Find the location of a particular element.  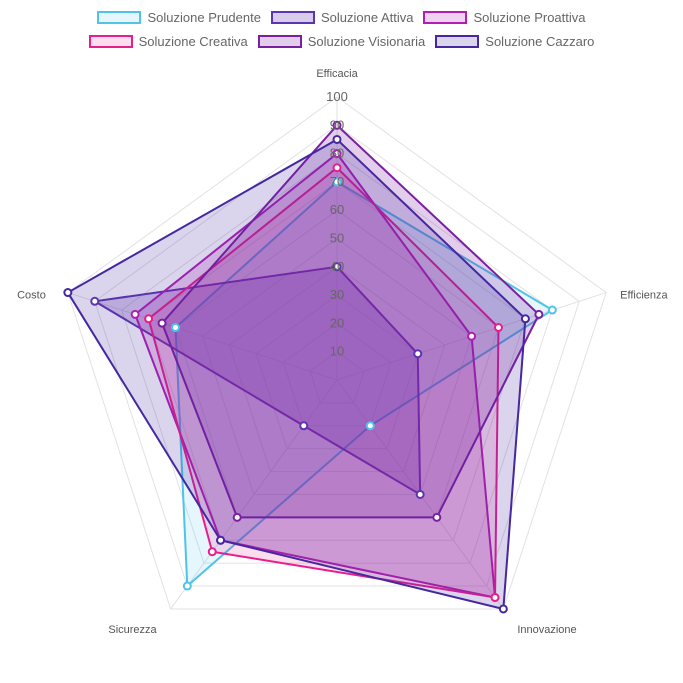

point-soluzione-creativa-efficienza is located at coordinates (498, 328).